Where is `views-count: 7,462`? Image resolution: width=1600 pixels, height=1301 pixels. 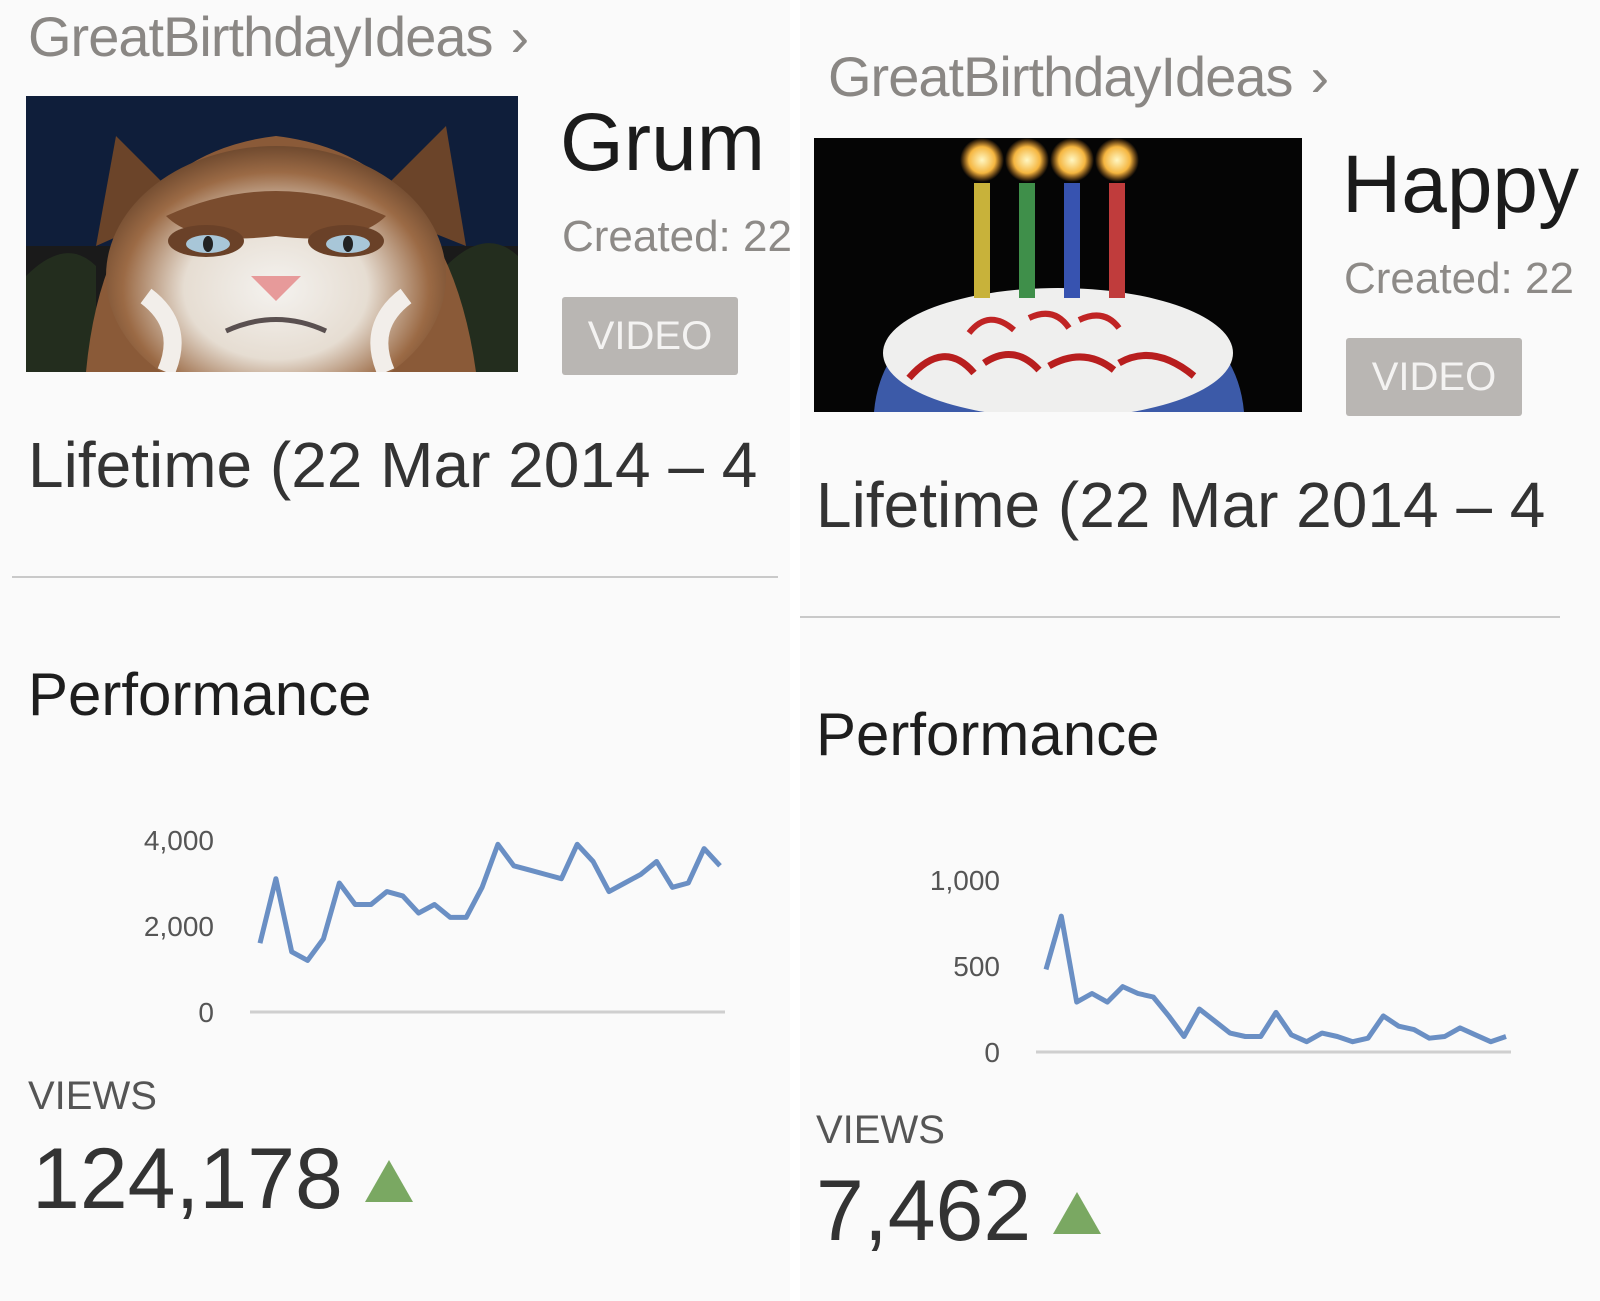 views-count: 7,462 is located at coordinates (924, 1211).